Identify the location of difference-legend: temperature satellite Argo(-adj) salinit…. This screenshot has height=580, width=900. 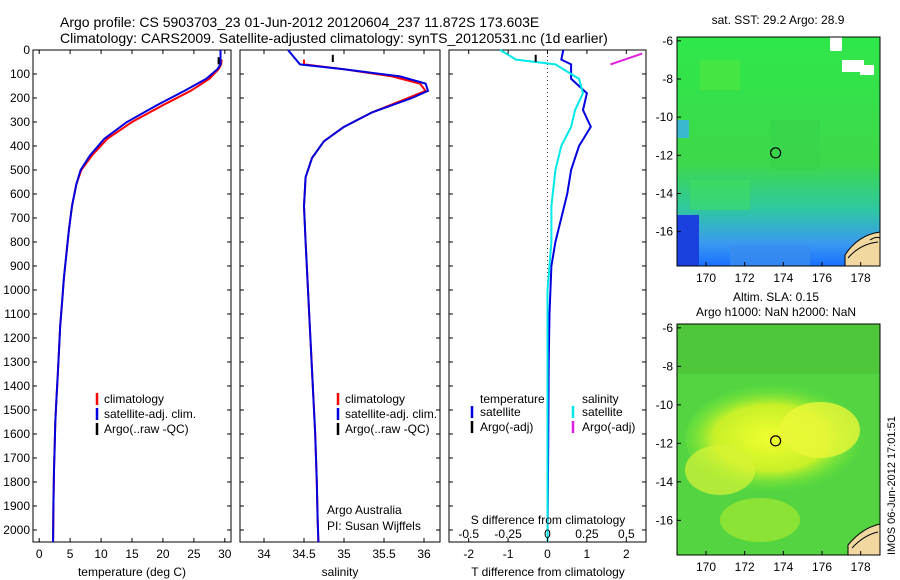
(552, 413).